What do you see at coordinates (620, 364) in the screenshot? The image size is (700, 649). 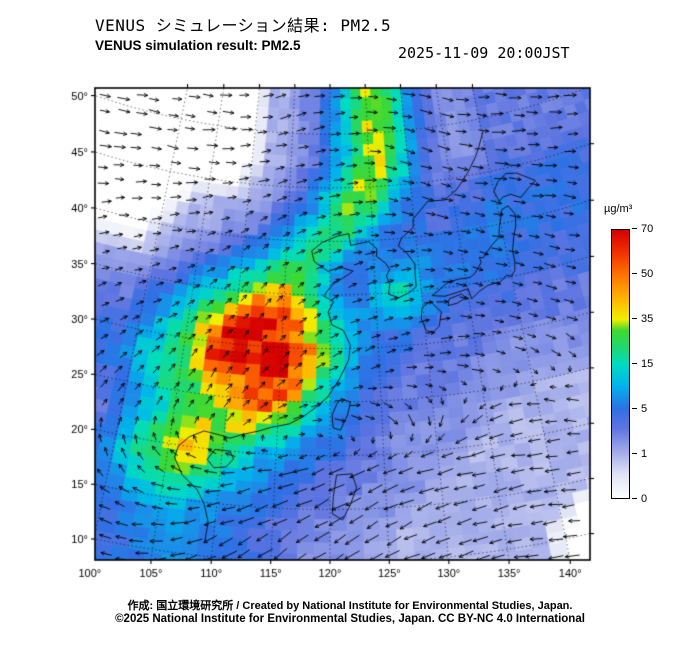 I see `colorbar-gradient` at bounding box center [620, 364].